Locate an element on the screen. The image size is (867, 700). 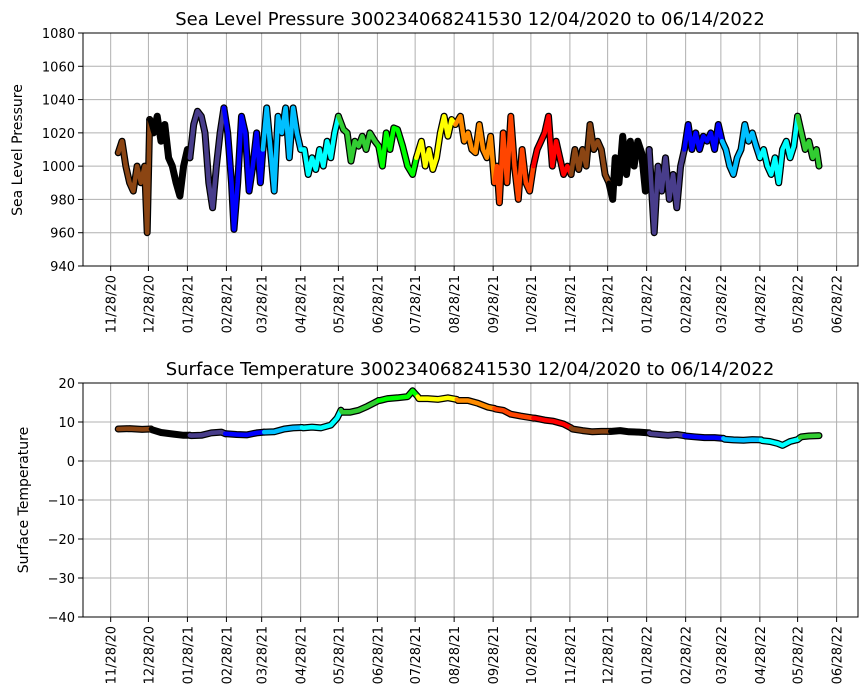
pressure-y-tick-label: 1020 is located at coordinates (58, 134).